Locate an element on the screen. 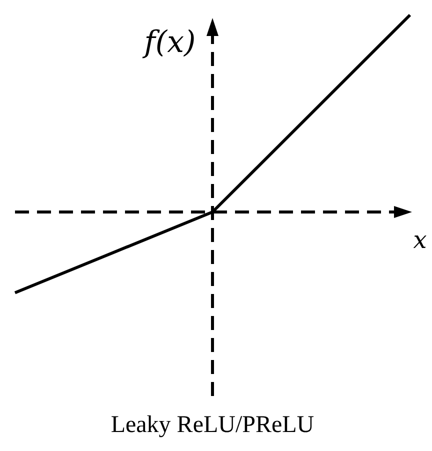 The width and height of the screenshot is (432, 451). x-axis-title: x is located at coordinates (420, 240).